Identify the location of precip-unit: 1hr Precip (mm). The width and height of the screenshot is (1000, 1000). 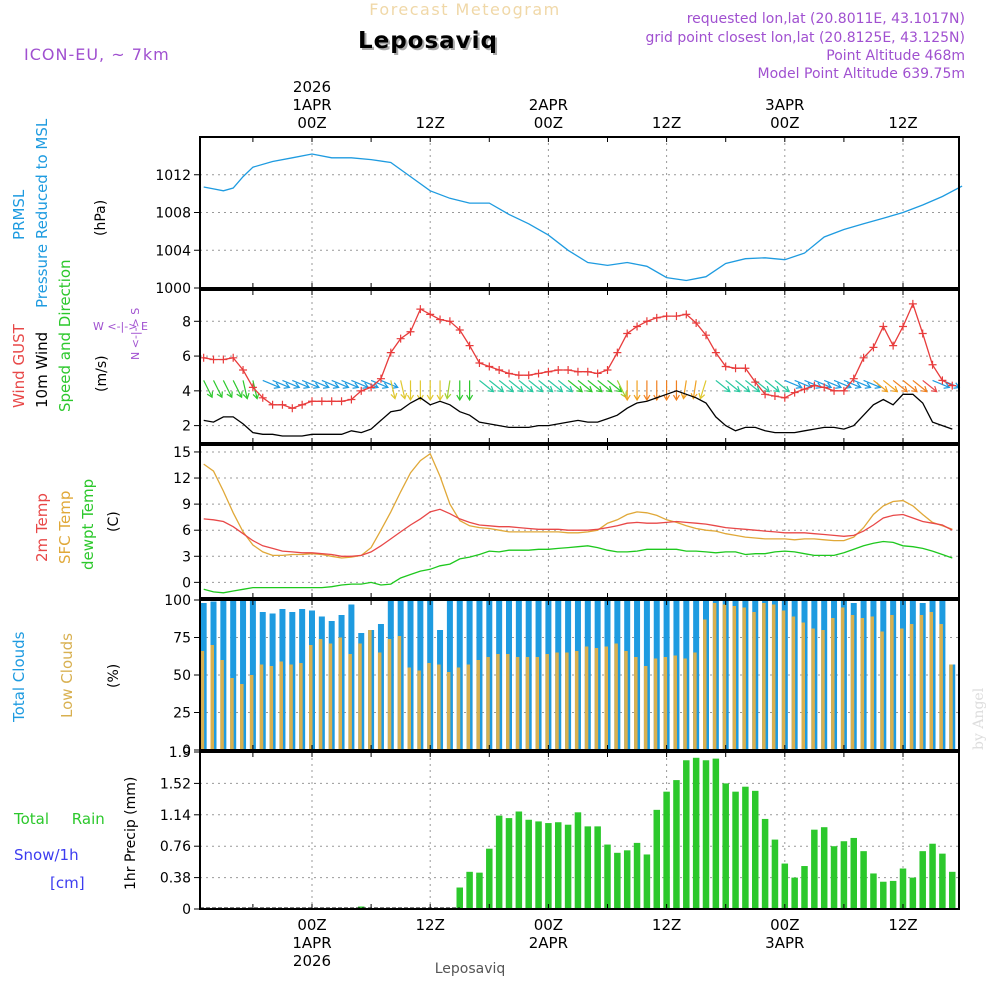
(131, 833).